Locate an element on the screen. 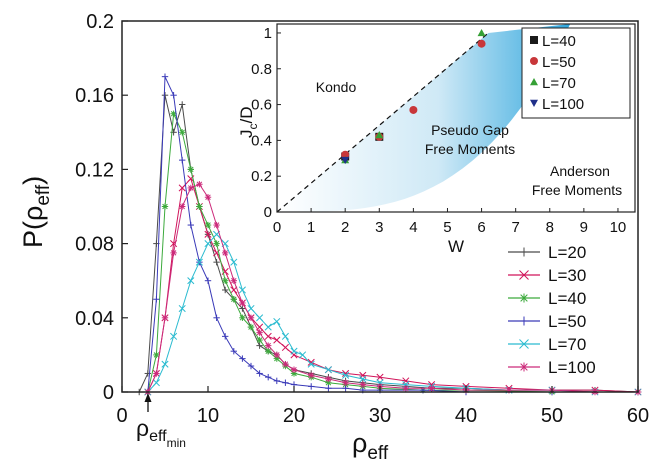 The width and height of the screenshot is (668, 460). rho-eff-min-annotation: ρeffmin is located at coordinates (161, 421).